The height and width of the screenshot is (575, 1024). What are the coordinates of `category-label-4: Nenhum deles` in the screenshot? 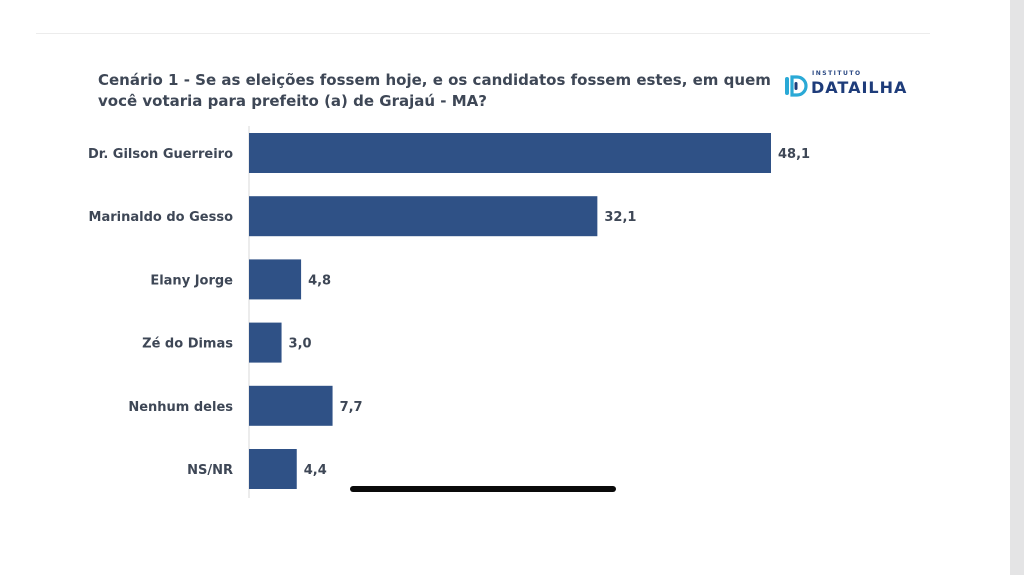 It's located at (180, 407).